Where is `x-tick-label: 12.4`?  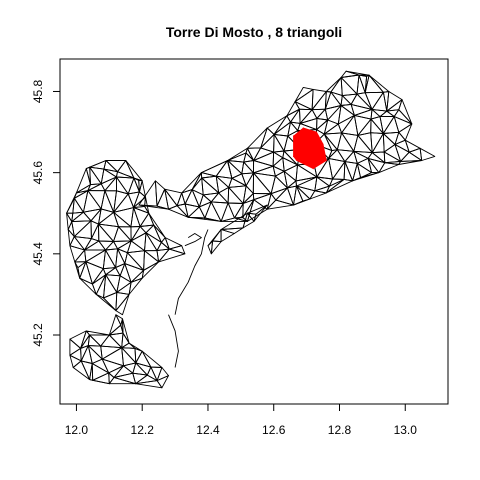 x-tick-label: 12.4 is located at coordinates (208, 430).